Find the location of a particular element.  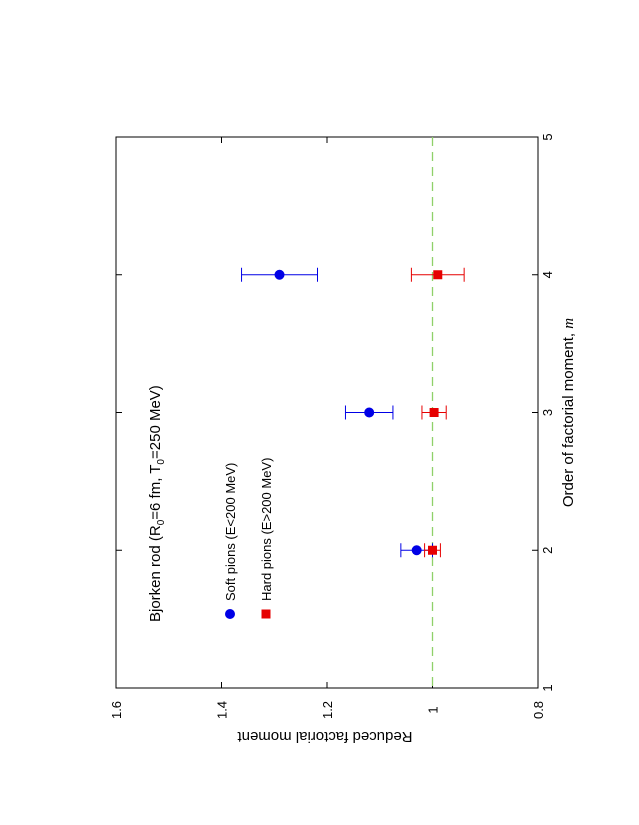

annotation-sub2: 0 is located at coordinates (161, 462).